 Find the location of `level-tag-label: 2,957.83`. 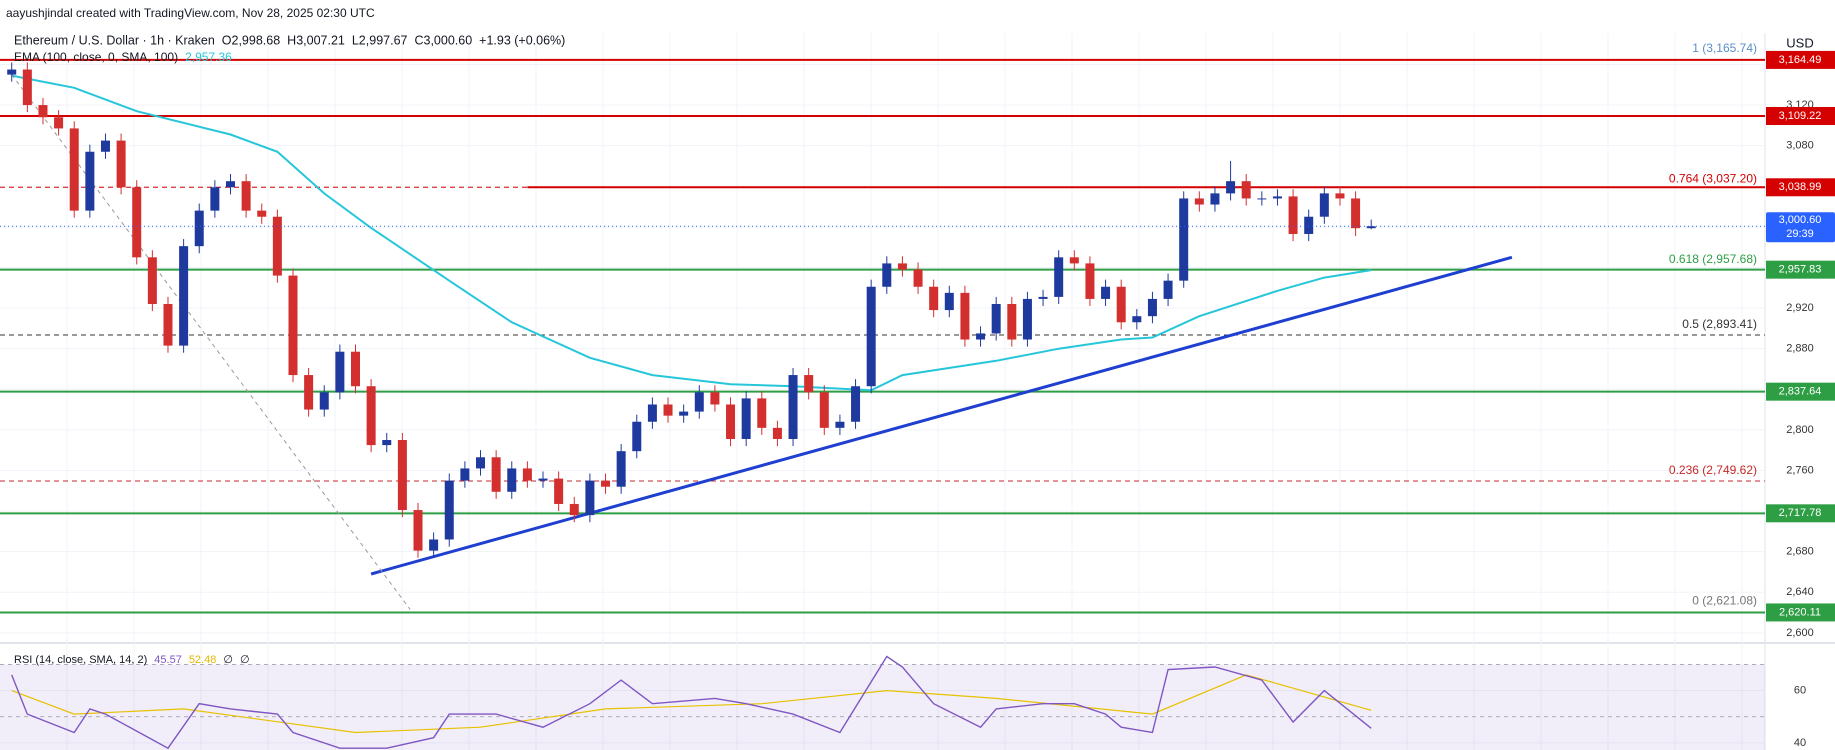

level-tag-label: 2,957.83 is located at coordinates (1800, 270).